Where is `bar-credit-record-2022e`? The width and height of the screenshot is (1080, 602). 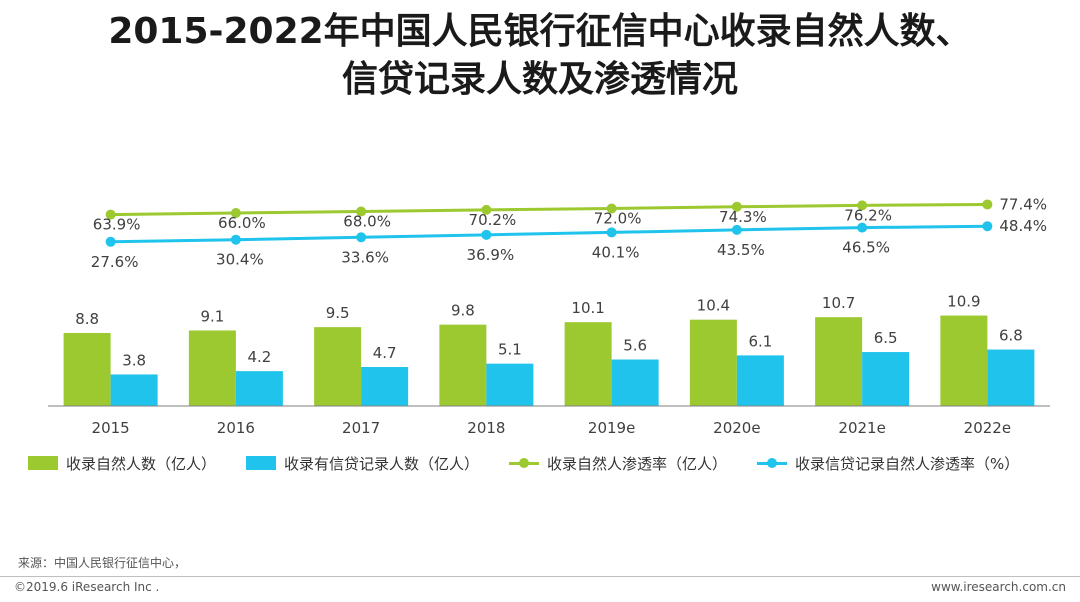 bar-credit-record-2022e is located at coordinates (1011, 377).